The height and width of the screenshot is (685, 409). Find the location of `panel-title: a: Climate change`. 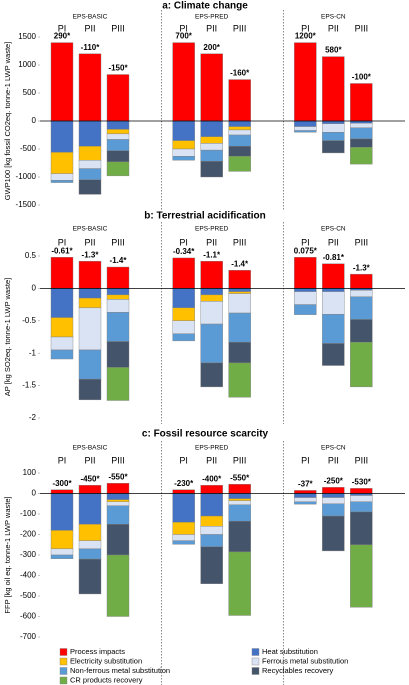

panel-title: a: Climate change is located at coordinates (205, 6).